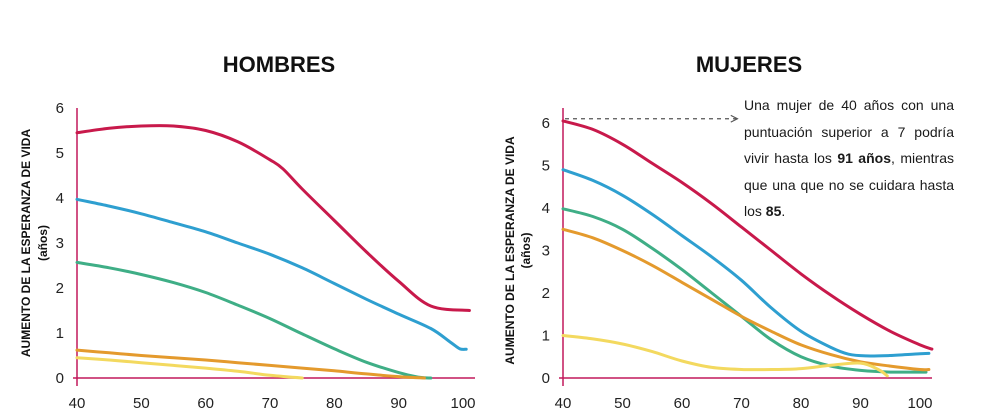 This screenshot has width=1000, height=411. What do you see at coordinates (864, 158) in the screenshot?
I see `annotation-bold-age: 91 años` at bounding box center [864, 158].